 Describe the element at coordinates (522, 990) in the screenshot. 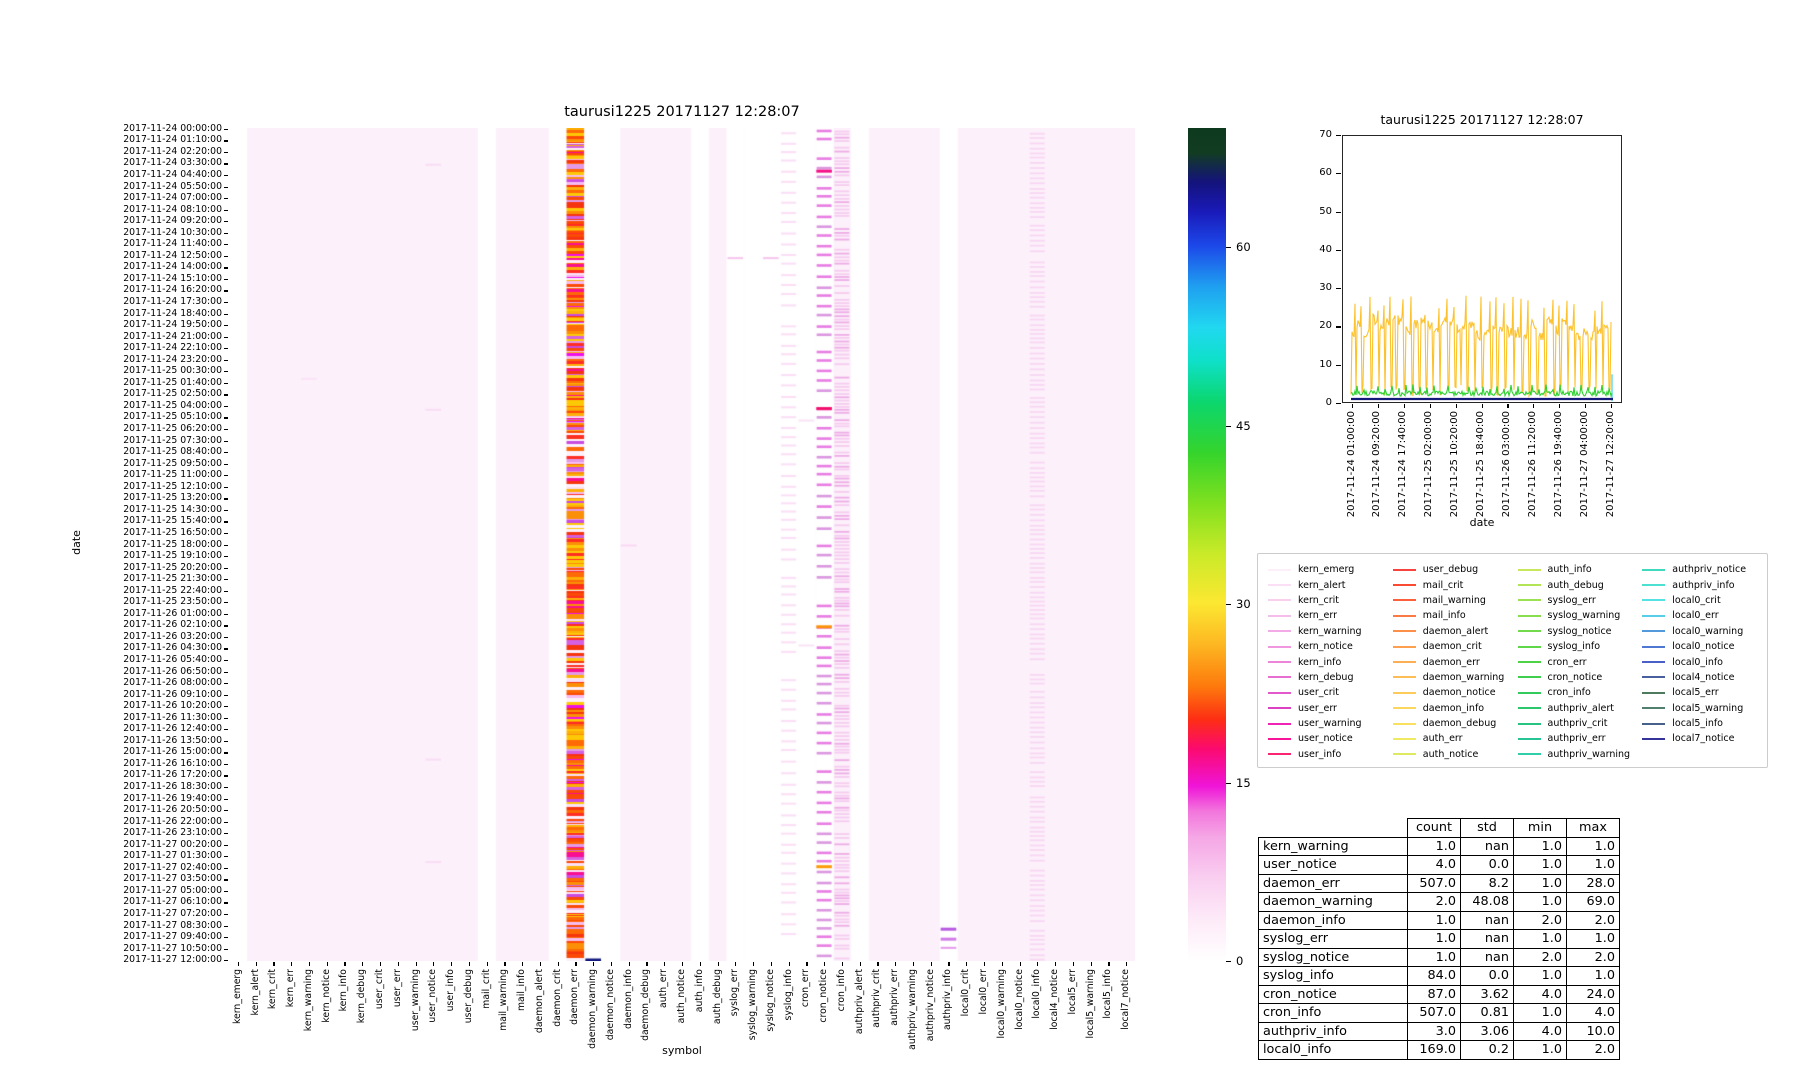

I see `heatmap-x-tick: mail_info` at that location.